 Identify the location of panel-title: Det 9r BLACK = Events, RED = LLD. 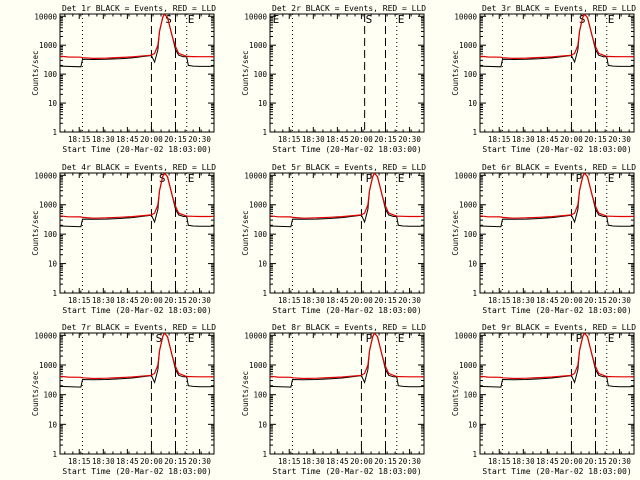
(559, 327).